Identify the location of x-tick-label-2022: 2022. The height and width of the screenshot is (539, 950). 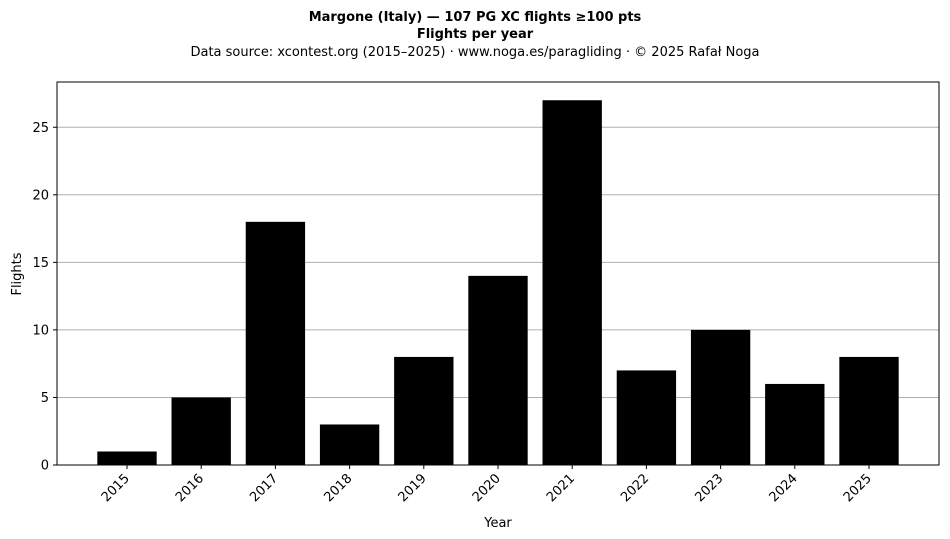
(635, 488).